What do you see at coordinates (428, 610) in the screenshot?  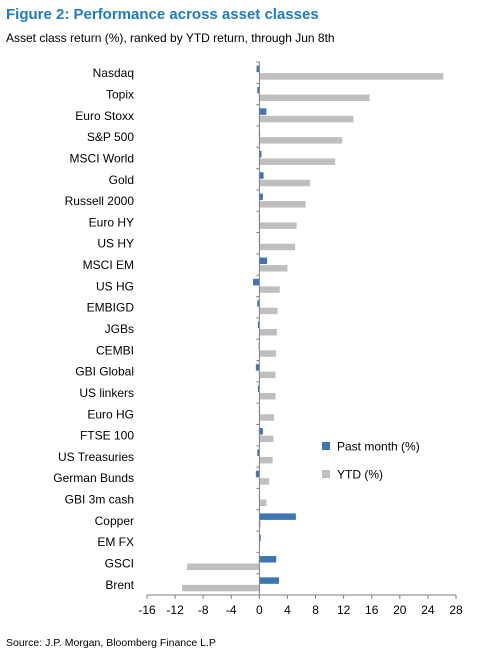 I see `x-tick-label: 24` at bounding box center [428, 610].